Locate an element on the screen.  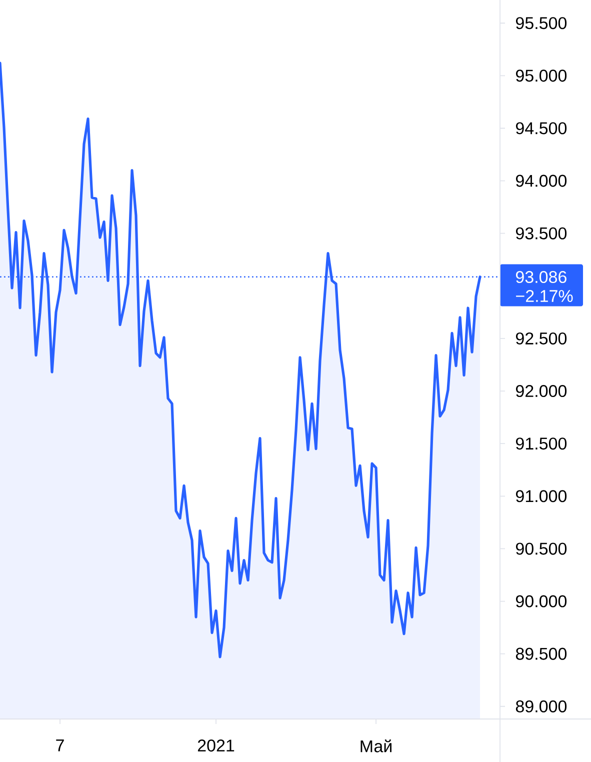
y-tick-label: 91.500 is located at coordinates (541, 444).